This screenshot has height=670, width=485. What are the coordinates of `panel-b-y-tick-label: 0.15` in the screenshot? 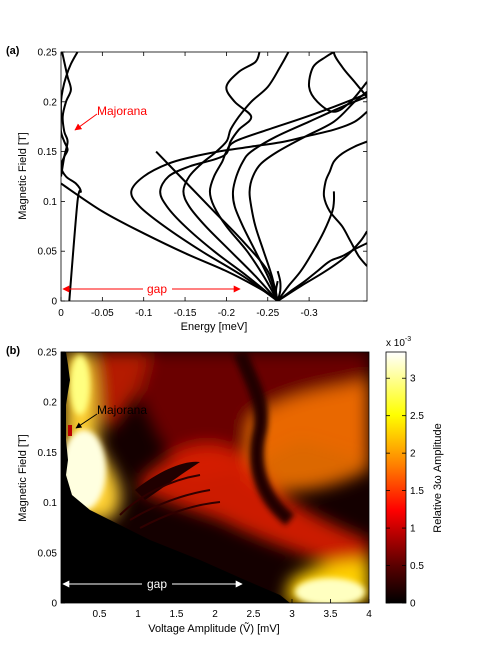 It's located at (48, 453).